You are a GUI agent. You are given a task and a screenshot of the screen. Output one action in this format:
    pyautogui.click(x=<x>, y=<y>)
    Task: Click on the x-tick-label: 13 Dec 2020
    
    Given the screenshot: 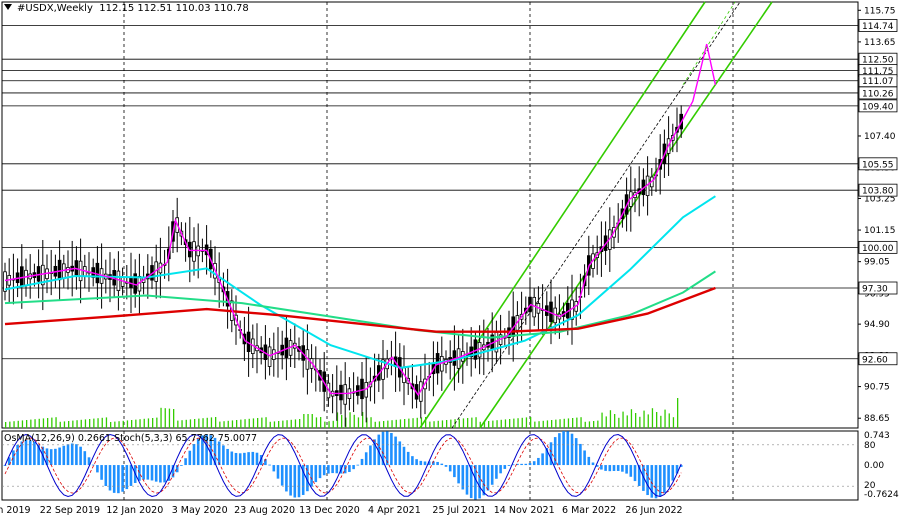 What is the action you would take?
    pyautogui.click(x=329, y=510)
    